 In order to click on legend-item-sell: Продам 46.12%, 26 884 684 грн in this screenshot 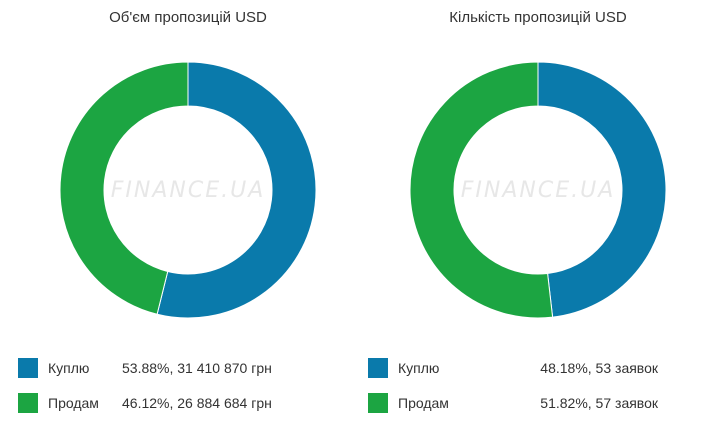, I will do `click(188, 410)`.